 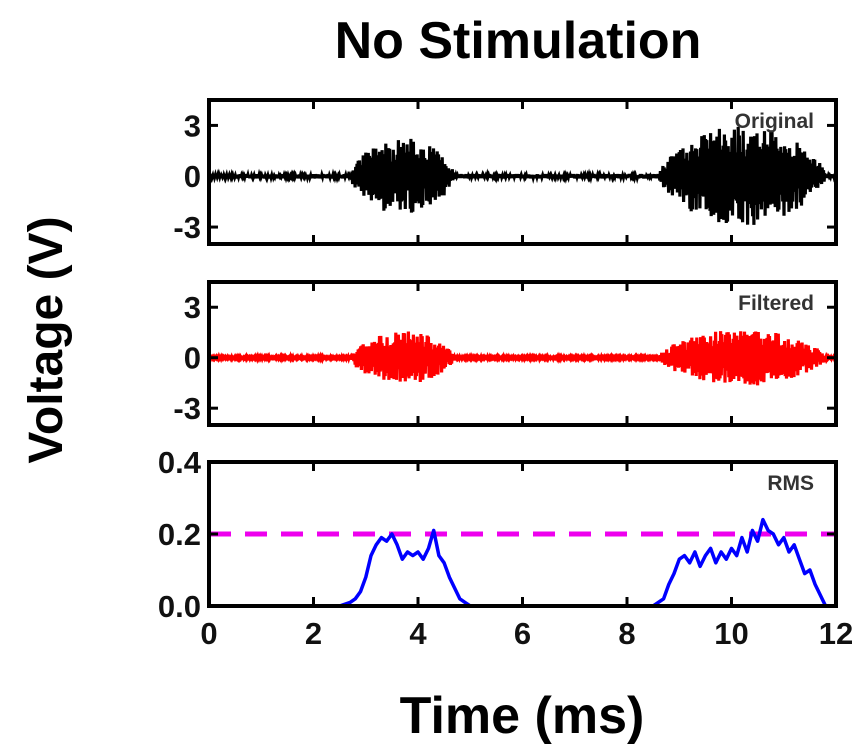 I want to click on x-tick-label: 6, so click(x=522, y=633).